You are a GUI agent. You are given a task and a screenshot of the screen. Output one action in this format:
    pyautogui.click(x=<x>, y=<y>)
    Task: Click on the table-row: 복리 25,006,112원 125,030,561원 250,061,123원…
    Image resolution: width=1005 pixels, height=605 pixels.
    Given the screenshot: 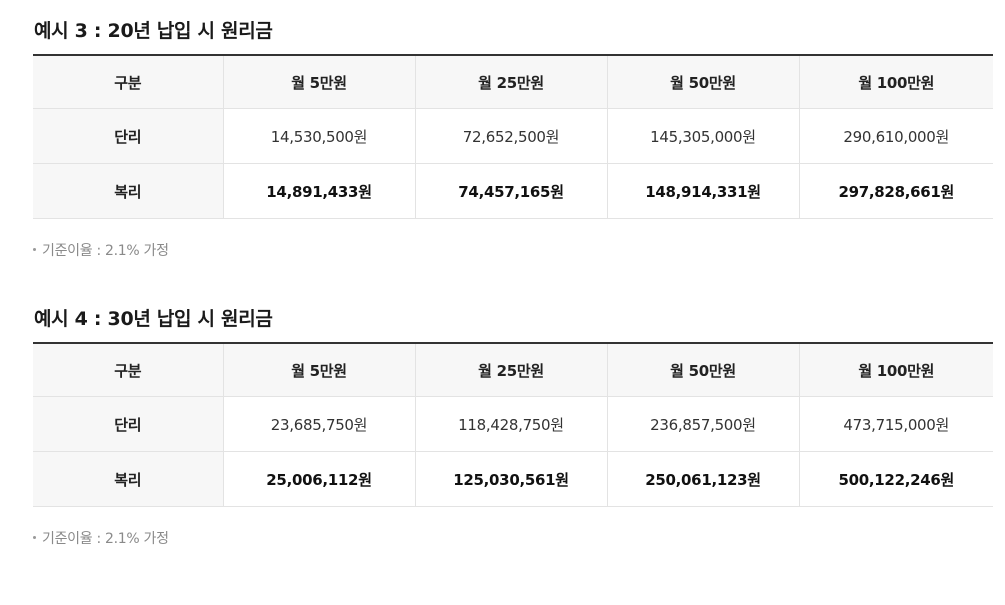 What is the action you would take?
    pyautogui.click(x=513, y=479)
    